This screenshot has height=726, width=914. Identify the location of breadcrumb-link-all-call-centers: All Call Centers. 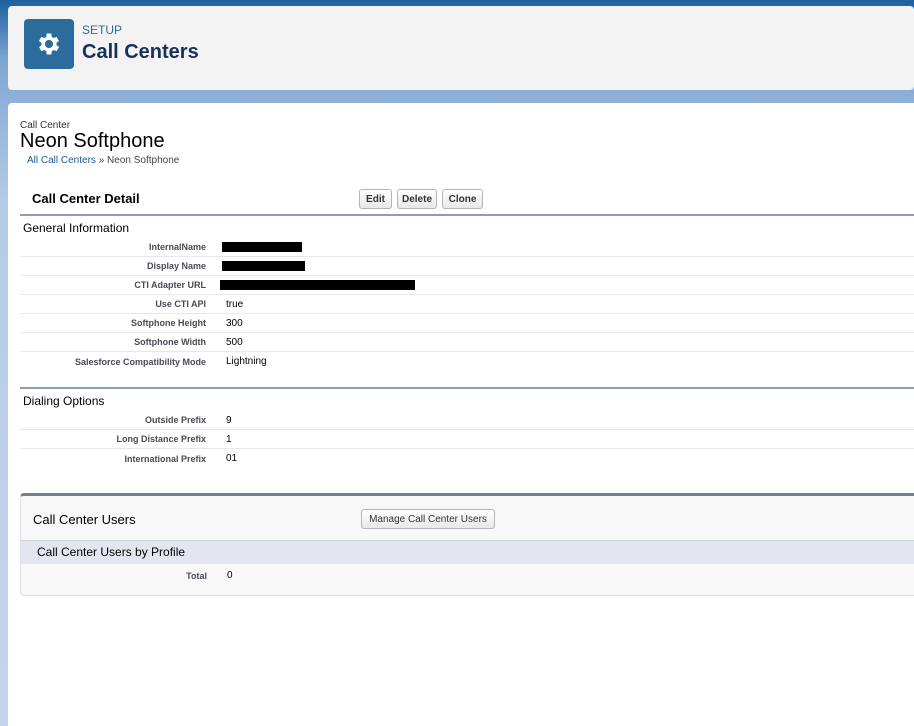
(61, 160).